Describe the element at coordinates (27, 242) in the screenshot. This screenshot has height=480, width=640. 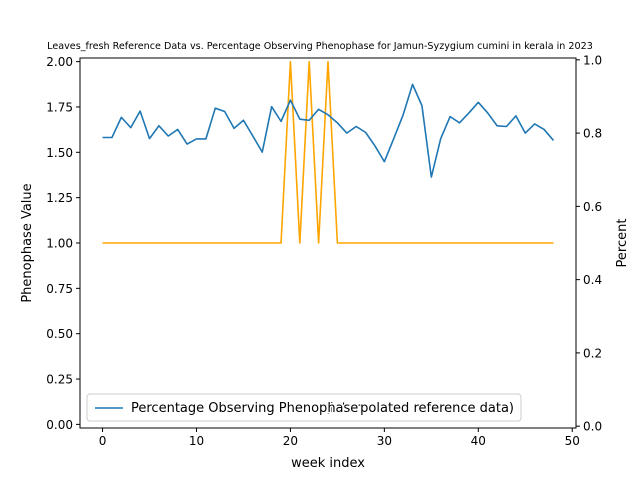
I see `left-y-axis-label: Phenophase Value` at that location.